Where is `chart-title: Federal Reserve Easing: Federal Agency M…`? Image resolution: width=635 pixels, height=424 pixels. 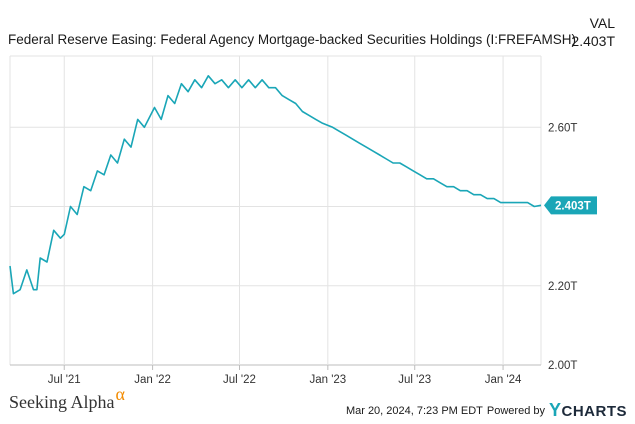 chart-title: Federal Reserve Easing: Federal Agency M… is located at coordinates (292, 39).